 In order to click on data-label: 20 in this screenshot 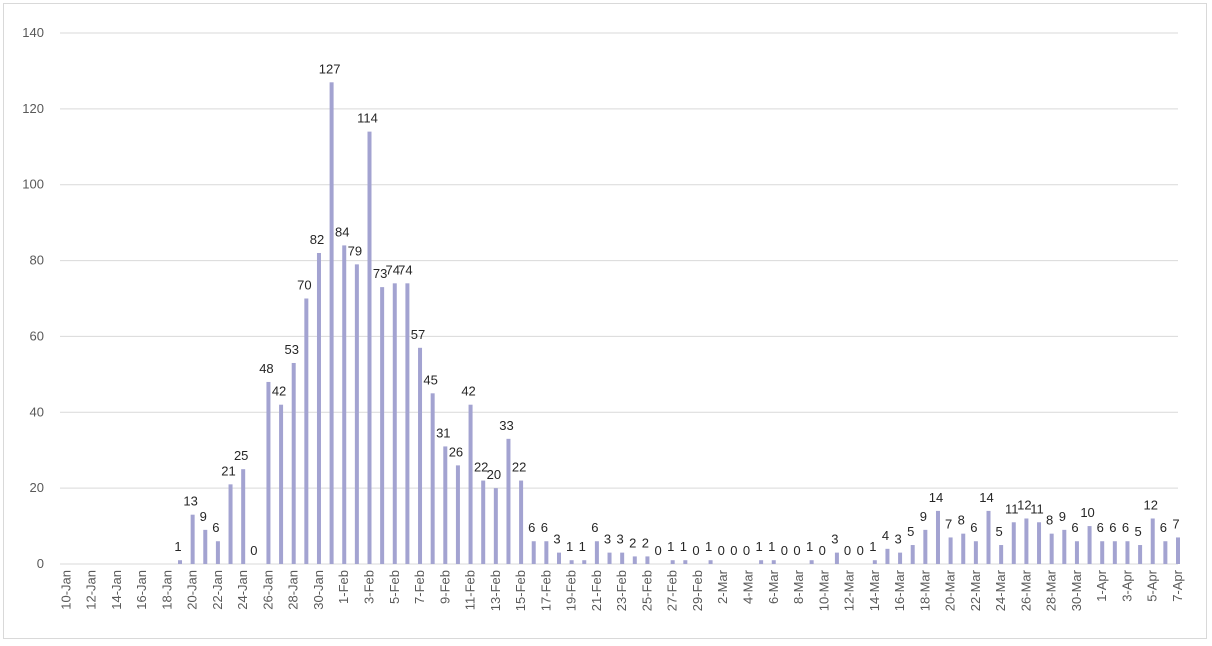, I will do `click(494, 474)`.